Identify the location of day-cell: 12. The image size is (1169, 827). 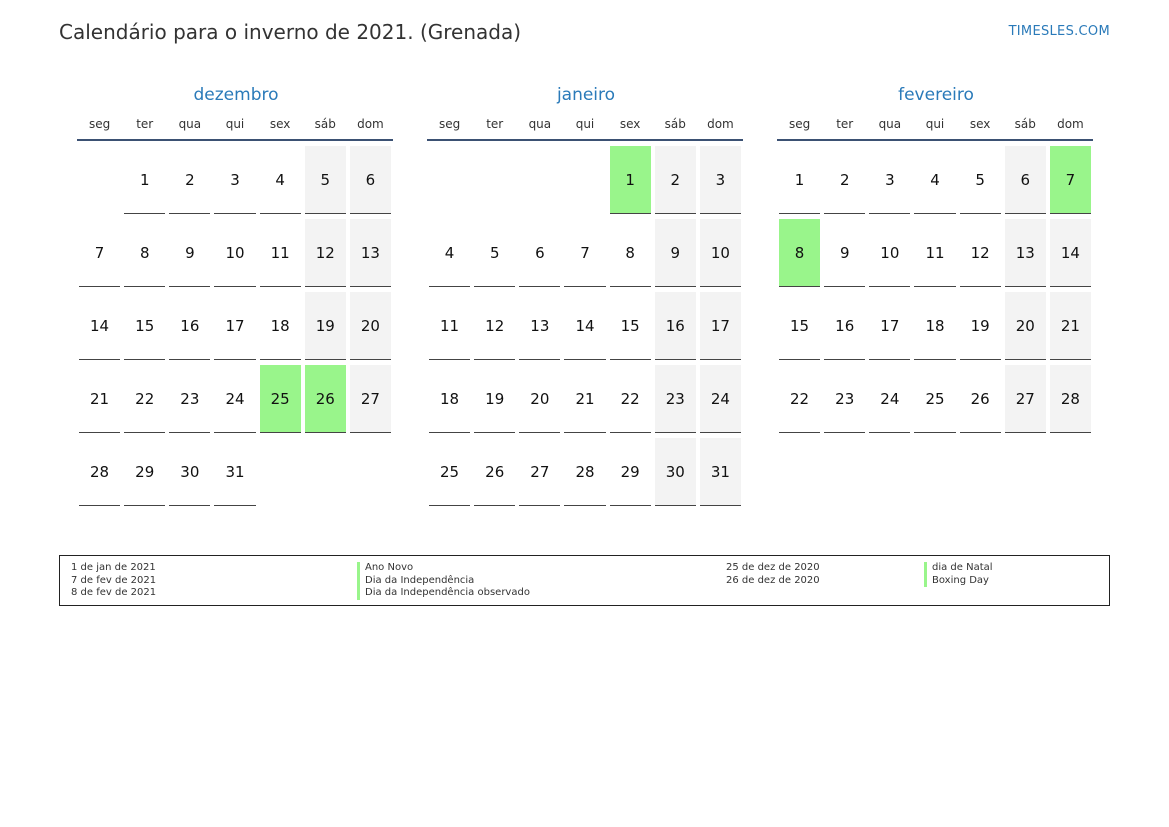
(495, 326).